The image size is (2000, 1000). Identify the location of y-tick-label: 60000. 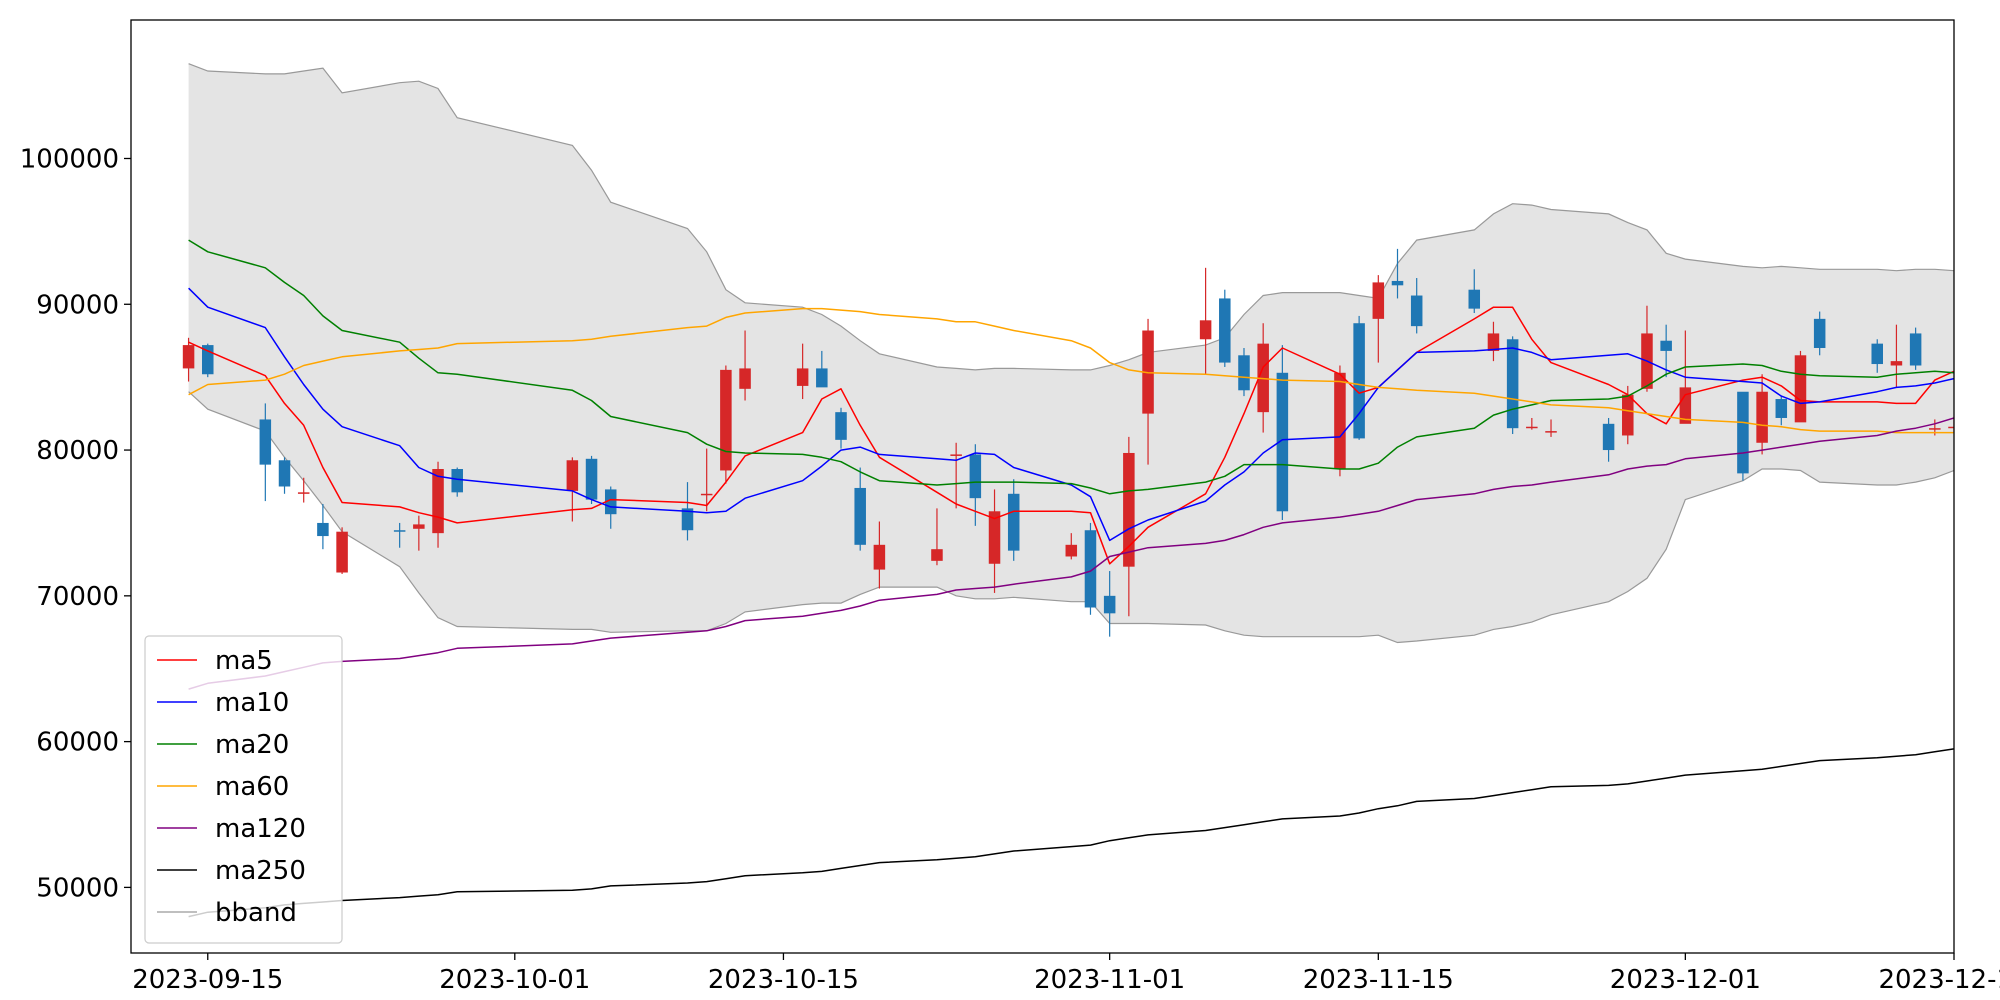
(77, 743).